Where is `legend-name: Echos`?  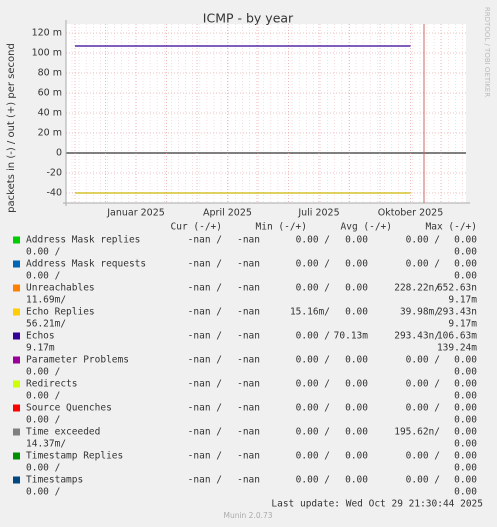 legend-name: Echos is located at coordinates (40, 336).